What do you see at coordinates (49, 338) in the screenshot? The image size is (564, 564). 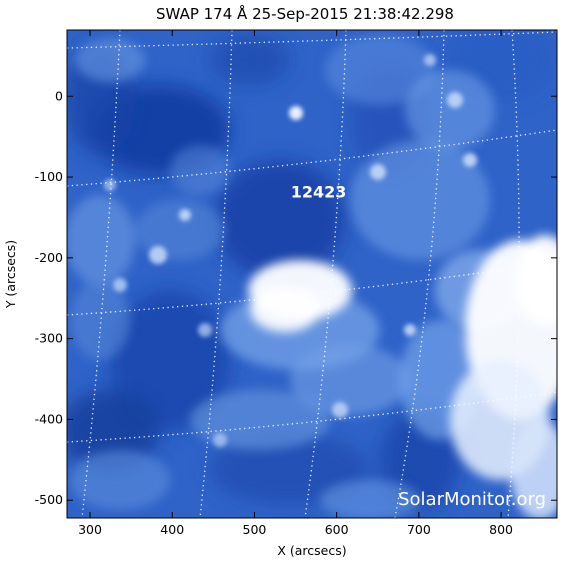 I see `y-tick-label: -300` at bounding box center [49, 338].